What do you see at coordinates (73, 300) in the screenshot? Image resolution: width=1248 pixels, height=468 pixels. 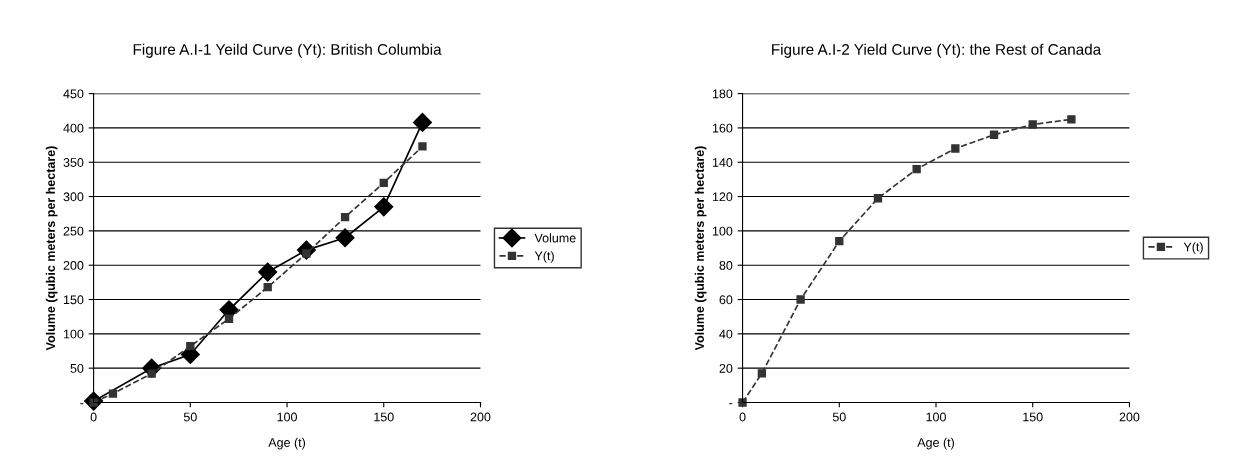 I see `y-tick-label: 150` at bounding box center [73, 300].